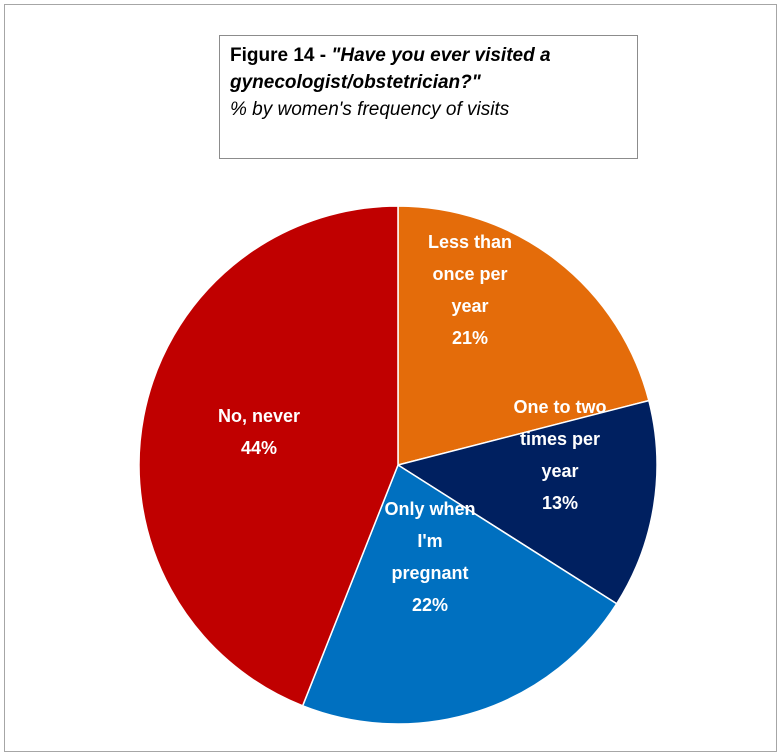 This screenshot has width=783, height=754. Describe the element at coordinates (560, 503) in the screenshot. I see `pie-slice-value: 13%` at that location.